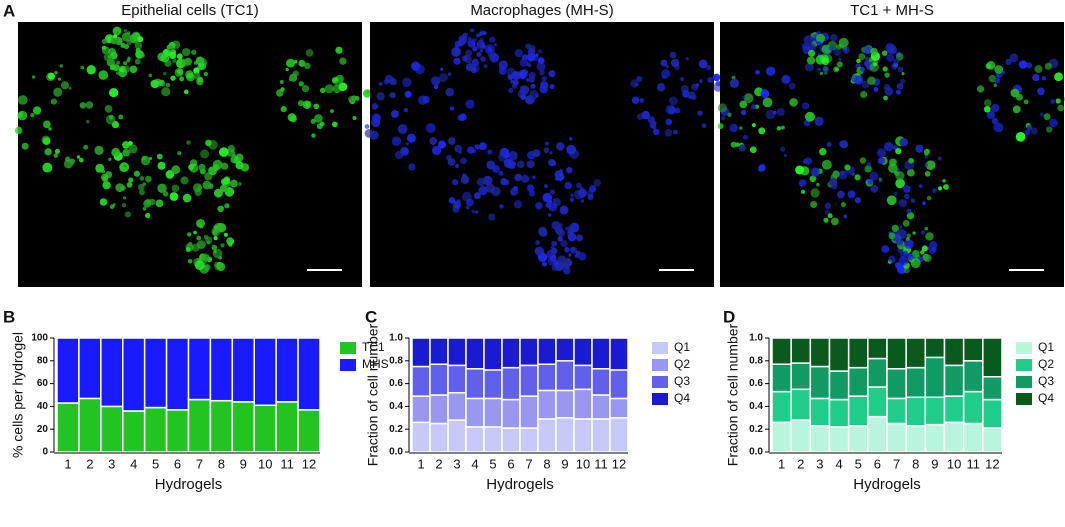 The width and height of the screenshot is (1065, 527). What do you see at coordinates (781, 463) in the screenshot?
I see `x-tick-label: 1` at bounding box center [781, 463].